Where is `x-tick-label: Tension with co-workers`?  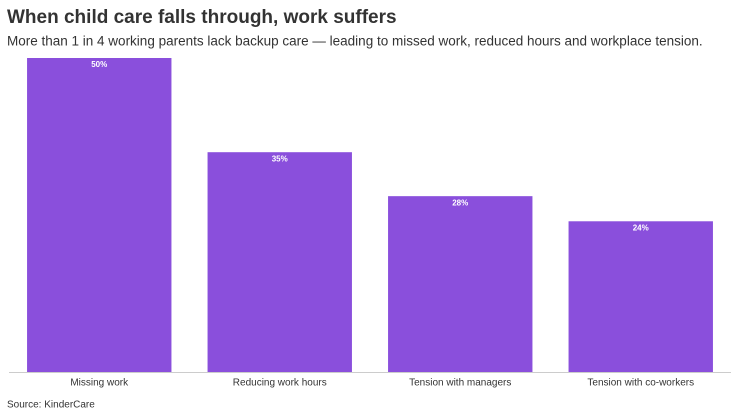
x-tick-label: Tension with co-workers is located at coordinates (640, 383).